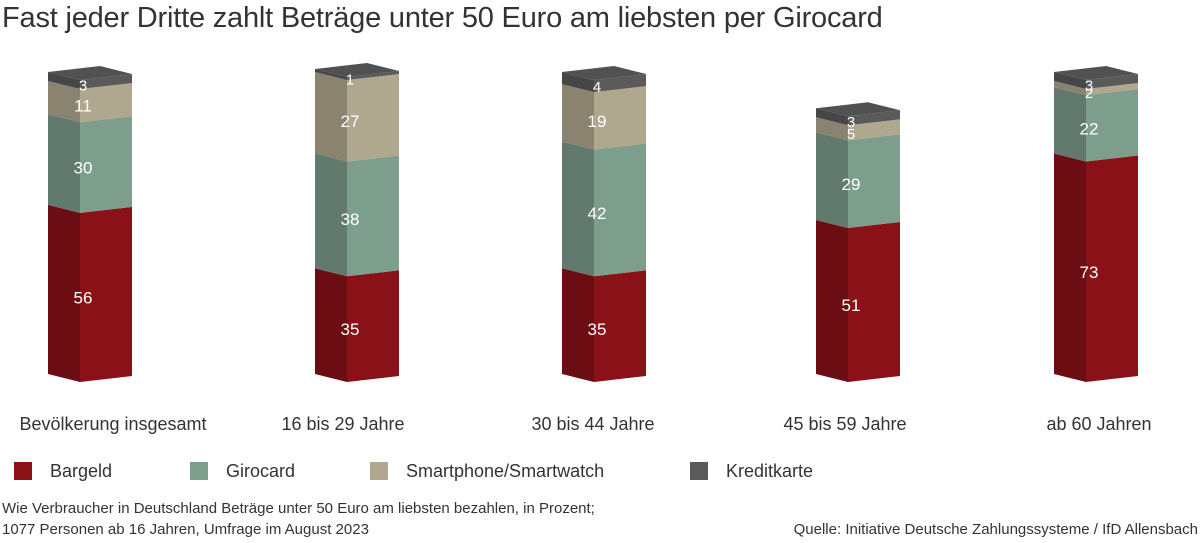  Describe the element at coordinates (851, 305) in the screenshot. I see `value-label-bargeld-4: 51` at that location.